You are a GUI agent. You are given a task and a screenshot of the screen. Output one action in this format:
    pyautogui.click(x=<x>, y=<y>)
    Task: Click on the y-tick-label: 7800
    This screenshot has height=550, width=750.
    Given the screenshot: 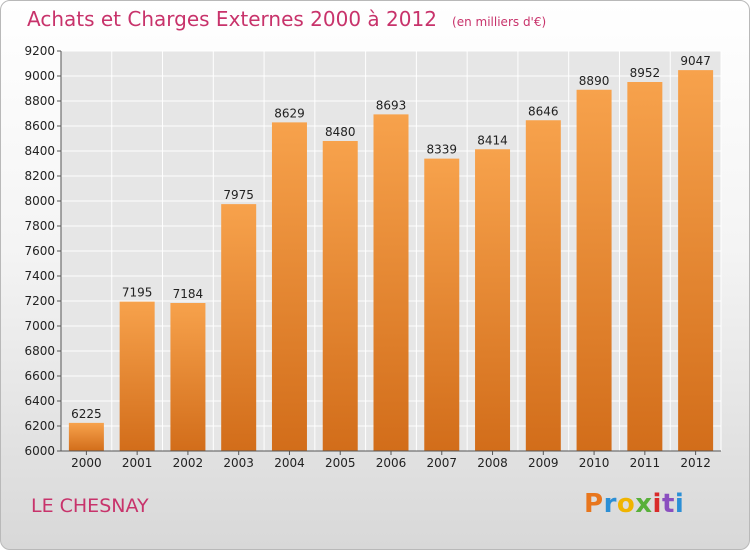 What is the action you would take?
    pyautogui.click(x=39, y=226)
    